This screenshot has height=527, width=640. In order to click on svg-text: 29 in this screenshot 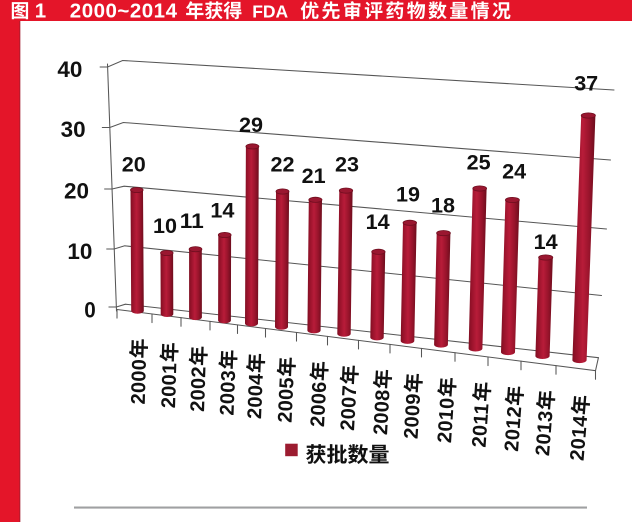, I will do `click(251, 125)`.